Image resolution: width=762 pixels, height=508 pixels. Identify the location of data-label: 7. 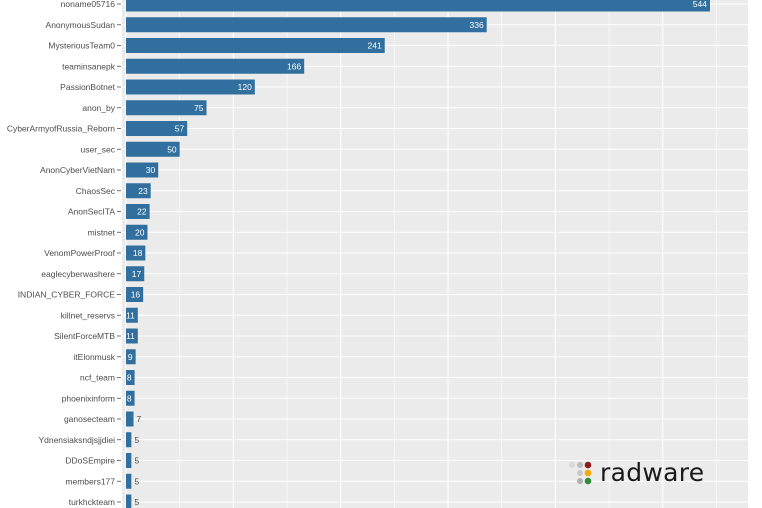
(139, 419).